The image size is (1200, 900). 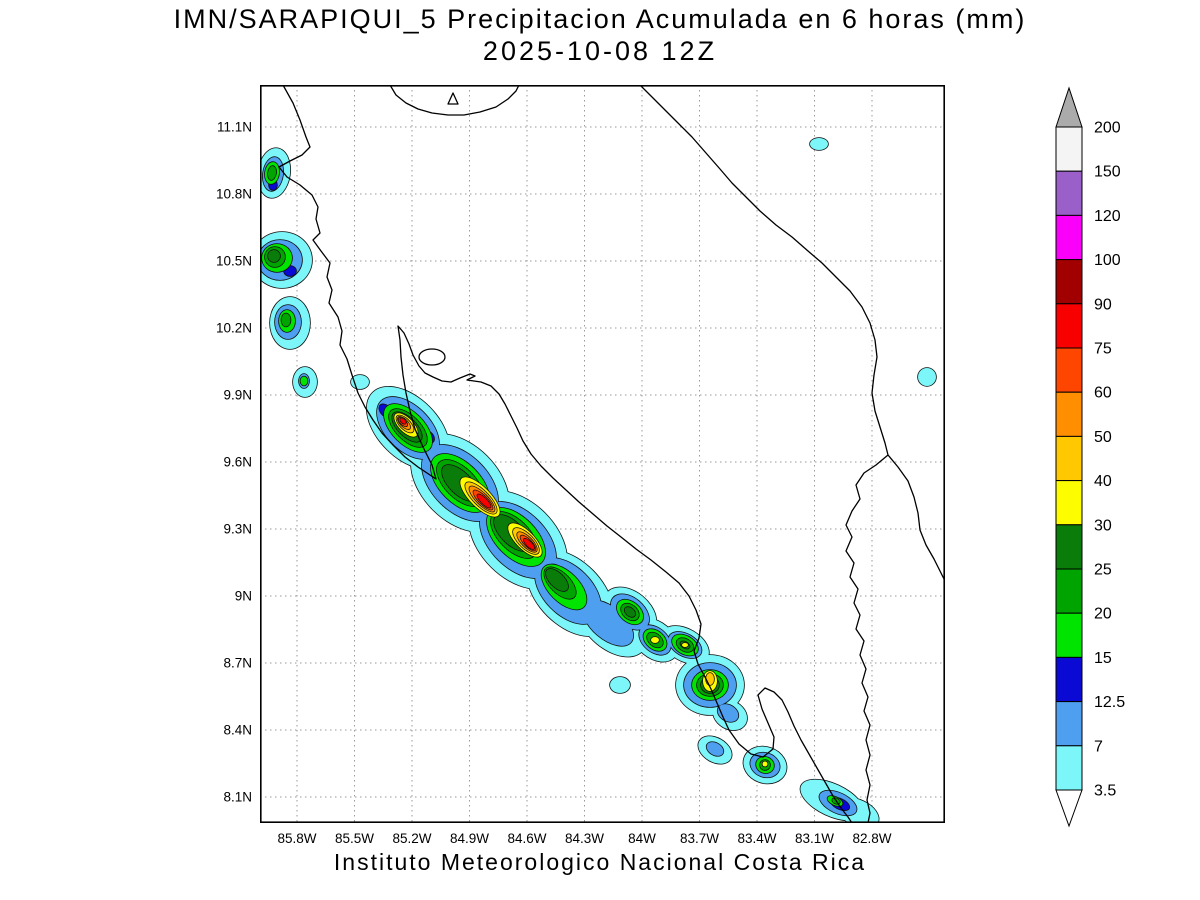 I want to click on colorbar-label: 120, so click(x=1107, y=216).